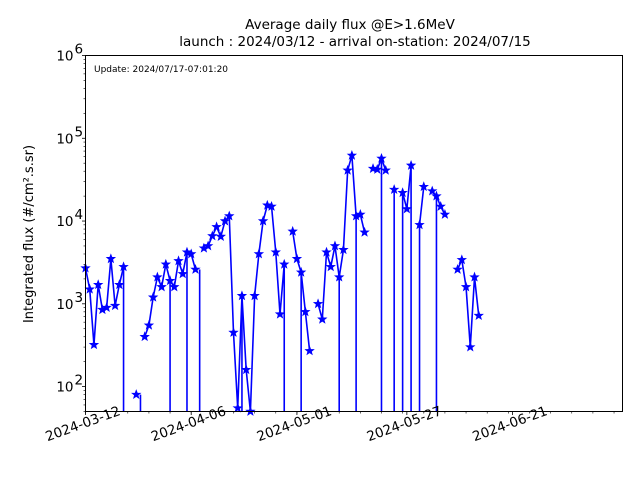  I want to click on update-annotation: Update: 2024/07/17-07:01:20, so click(161, 70).